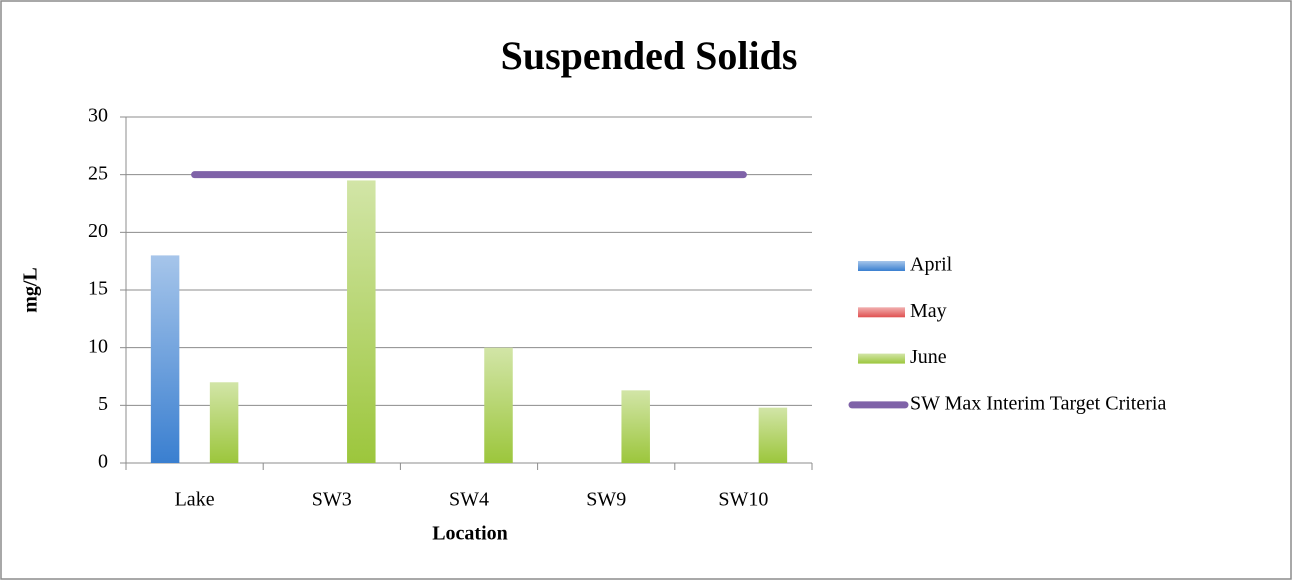  Describe the element at coordinates (195, 500) in the screenshot. I see `x-tick-label: Lake` at that location.